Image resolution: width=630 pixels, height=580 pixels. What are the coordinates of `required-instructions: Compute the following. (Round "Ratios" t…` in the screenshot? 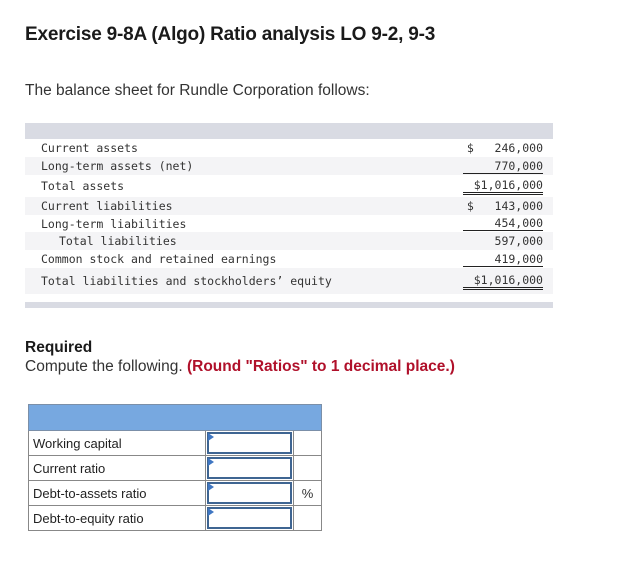 It's located at (240, 367).